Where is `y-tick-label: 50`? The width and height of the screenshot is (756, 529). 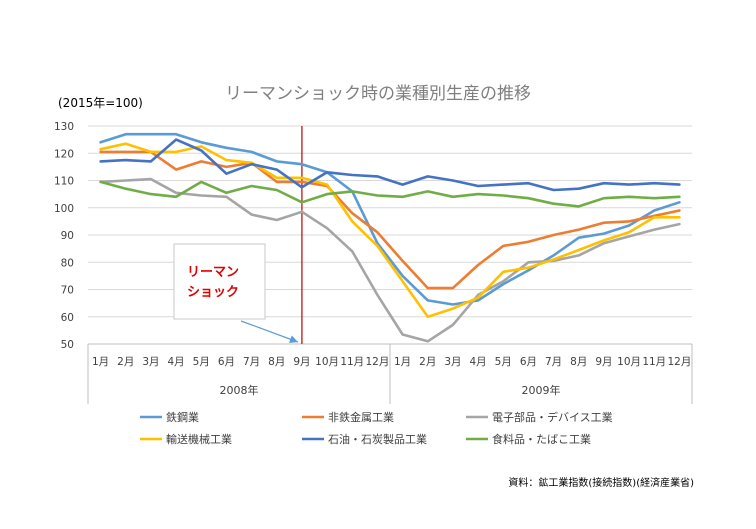
y-tick-label: 50 is located at coordinates (67, 345).